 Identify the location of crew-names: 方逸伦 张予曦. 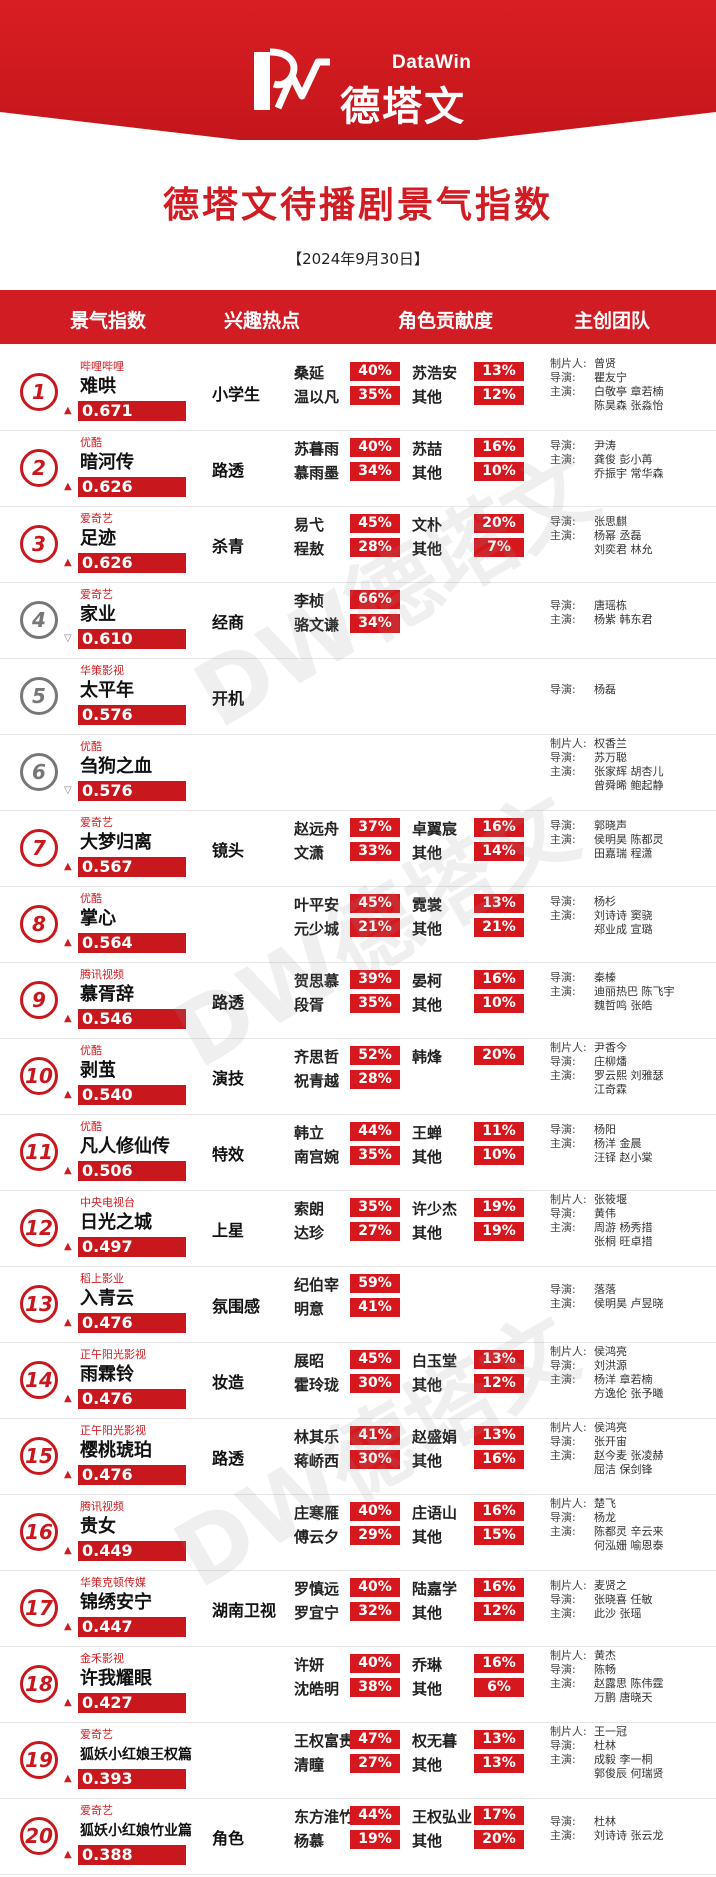
(629, 1393).